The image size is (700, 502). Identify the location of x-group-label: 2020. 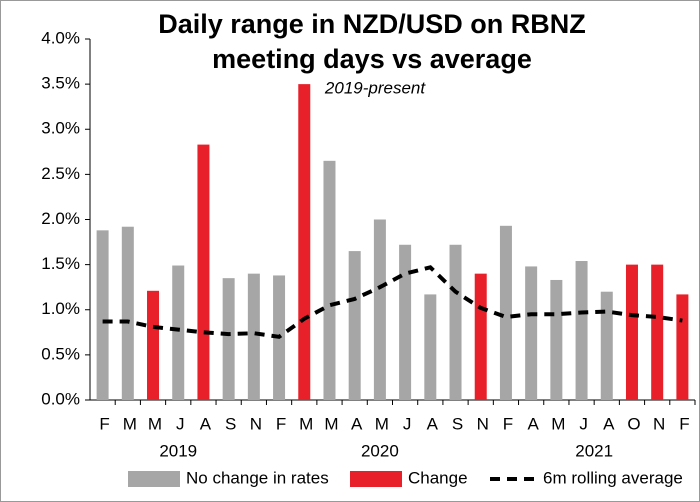
(380, 450).